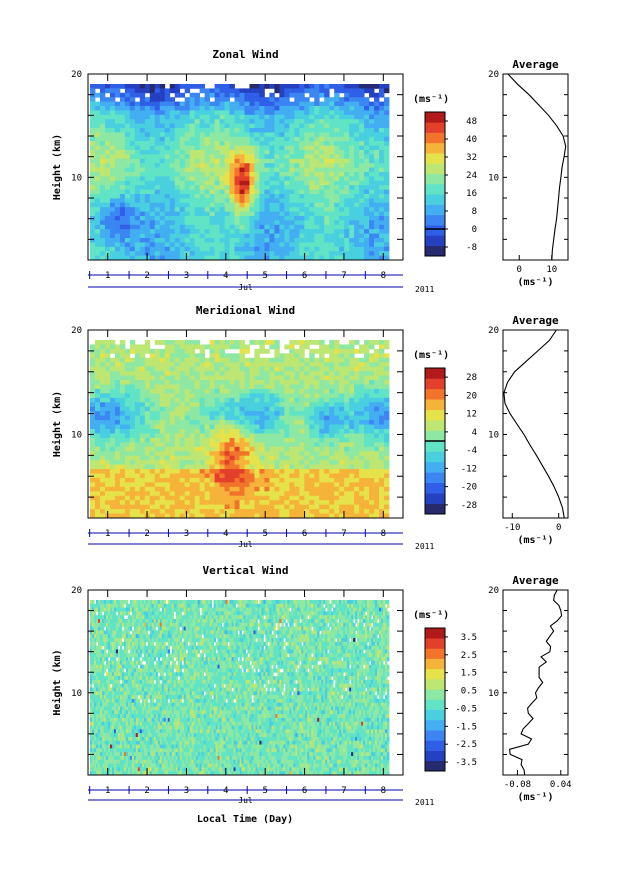 The height and width of the screenshot is (876, 623). What do you see at coordinates (431, 615) in the screenshot?
I see `colorbar-unit: (ms⁻¹)` at bounding box center [431, 615].